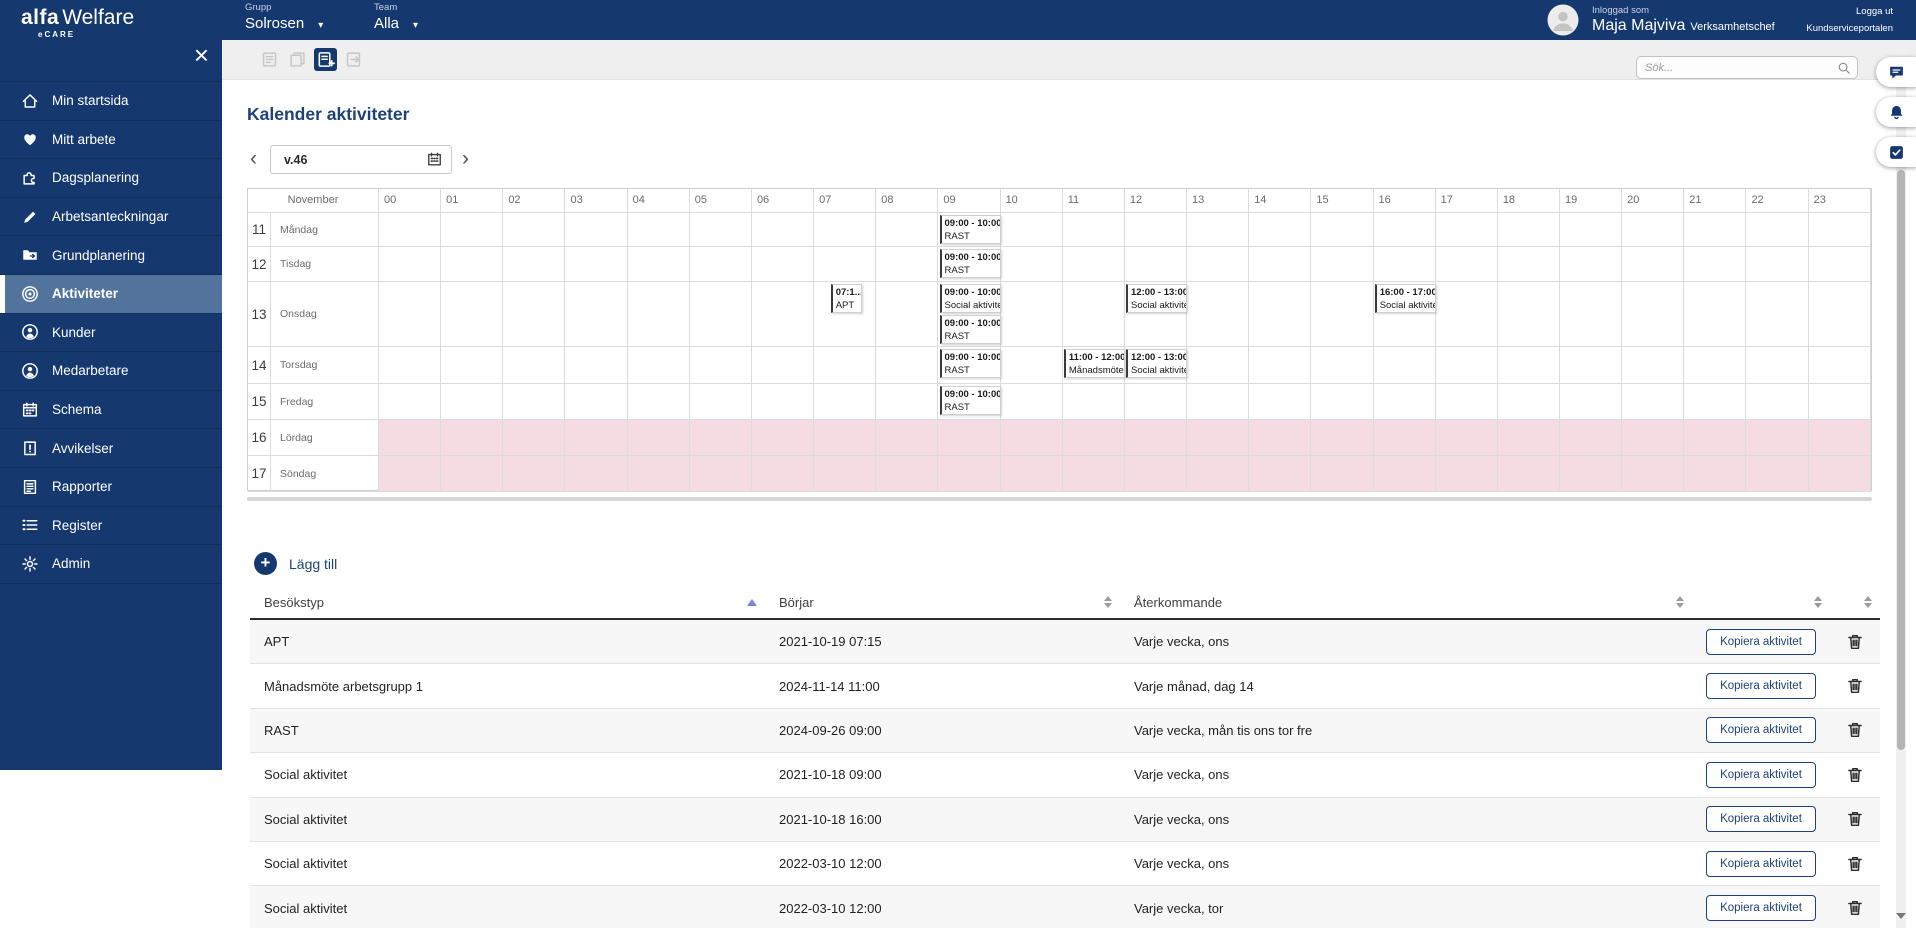 The image size is (1916, 928). I want to click on sidebar-item-dagsplanering: Dagsplanering, so click(111, 178).